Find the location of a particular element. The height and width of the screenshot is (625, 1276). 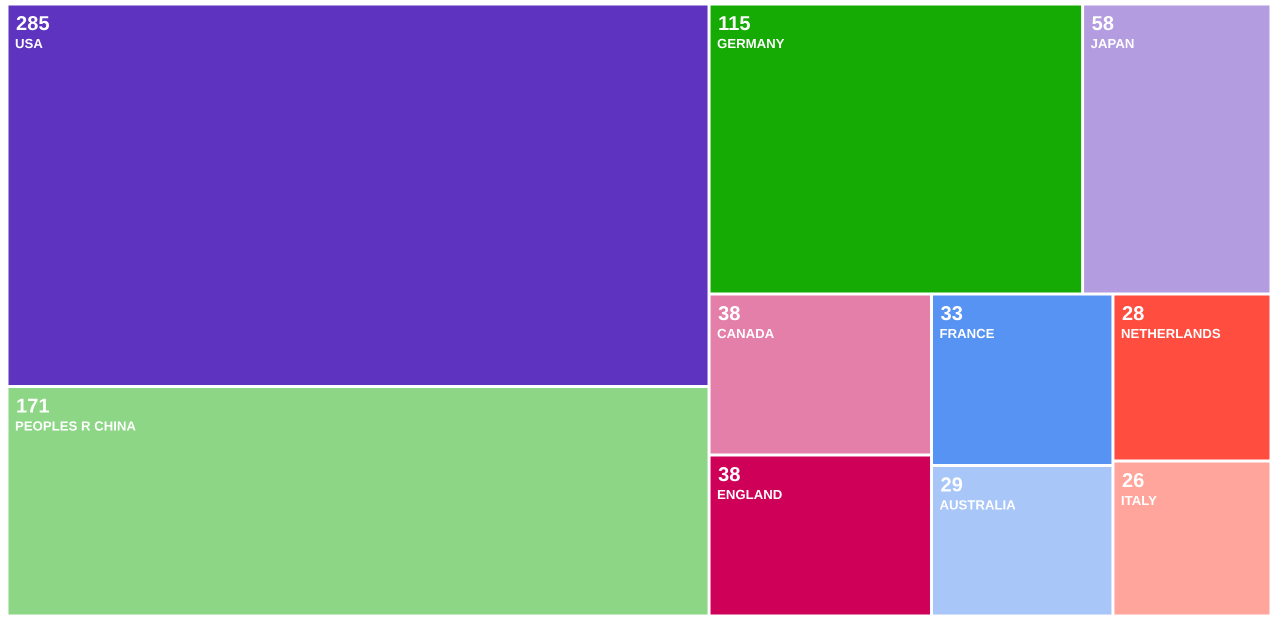

category-label: ITALY is located at coordinates (1139, 500).